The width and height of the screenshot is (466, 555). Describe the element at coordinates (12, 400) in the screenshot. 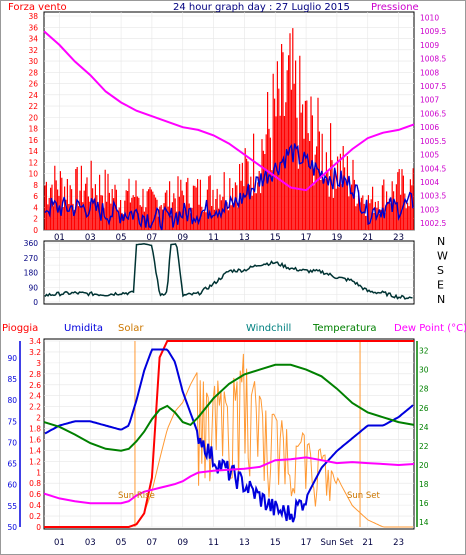

I see `humidity-tick-label: 80` at that location.